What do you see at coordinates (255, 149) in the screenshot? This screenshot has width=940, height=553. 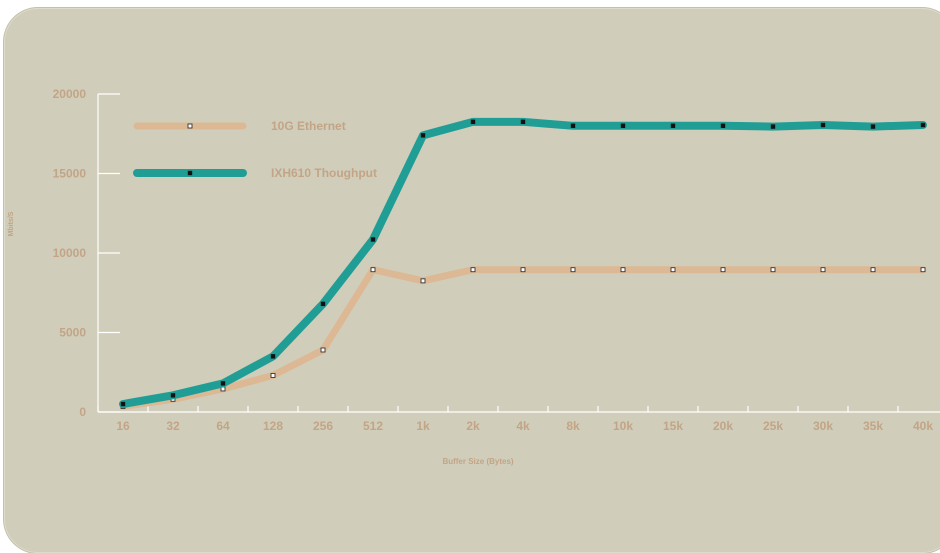 I see `legend: 10G Ethernet IXH610 Thoughput` at bounding box center [255, 149].